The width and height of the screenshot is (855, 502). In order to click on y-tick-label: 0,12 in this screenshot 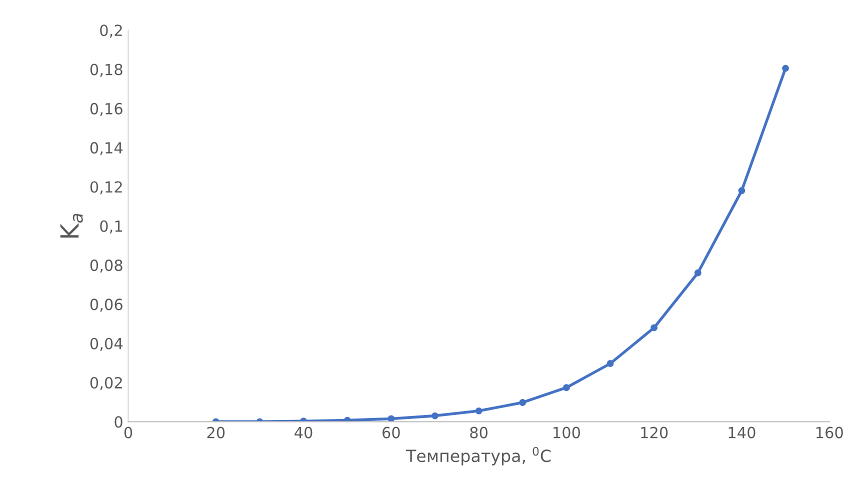, I will do `click(106, 187)`.